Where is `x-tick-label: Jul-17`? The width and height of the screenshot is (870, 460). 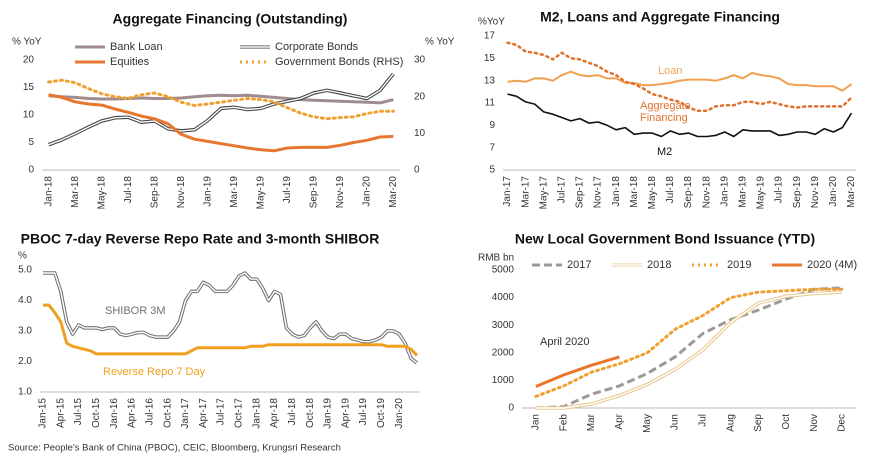 x-tick-label: Jul-17 is located at coordinates (221, 412).